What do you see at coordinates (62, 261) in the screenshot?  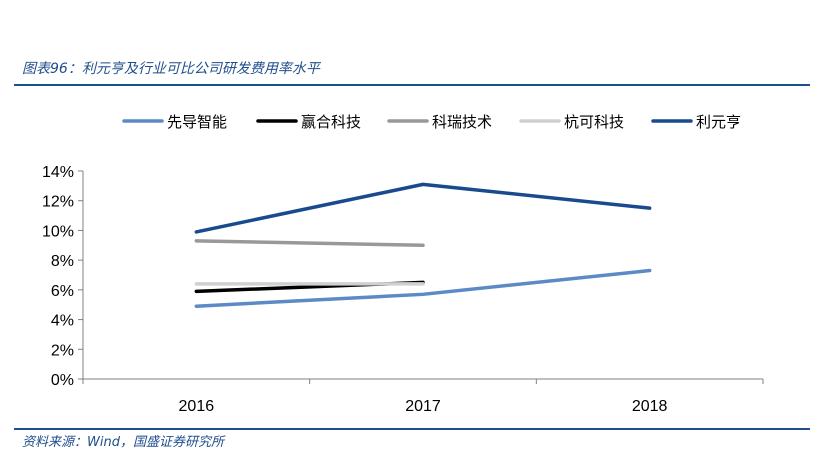 I see `y-tick-label: 8%` at bounding box center [62, 261].